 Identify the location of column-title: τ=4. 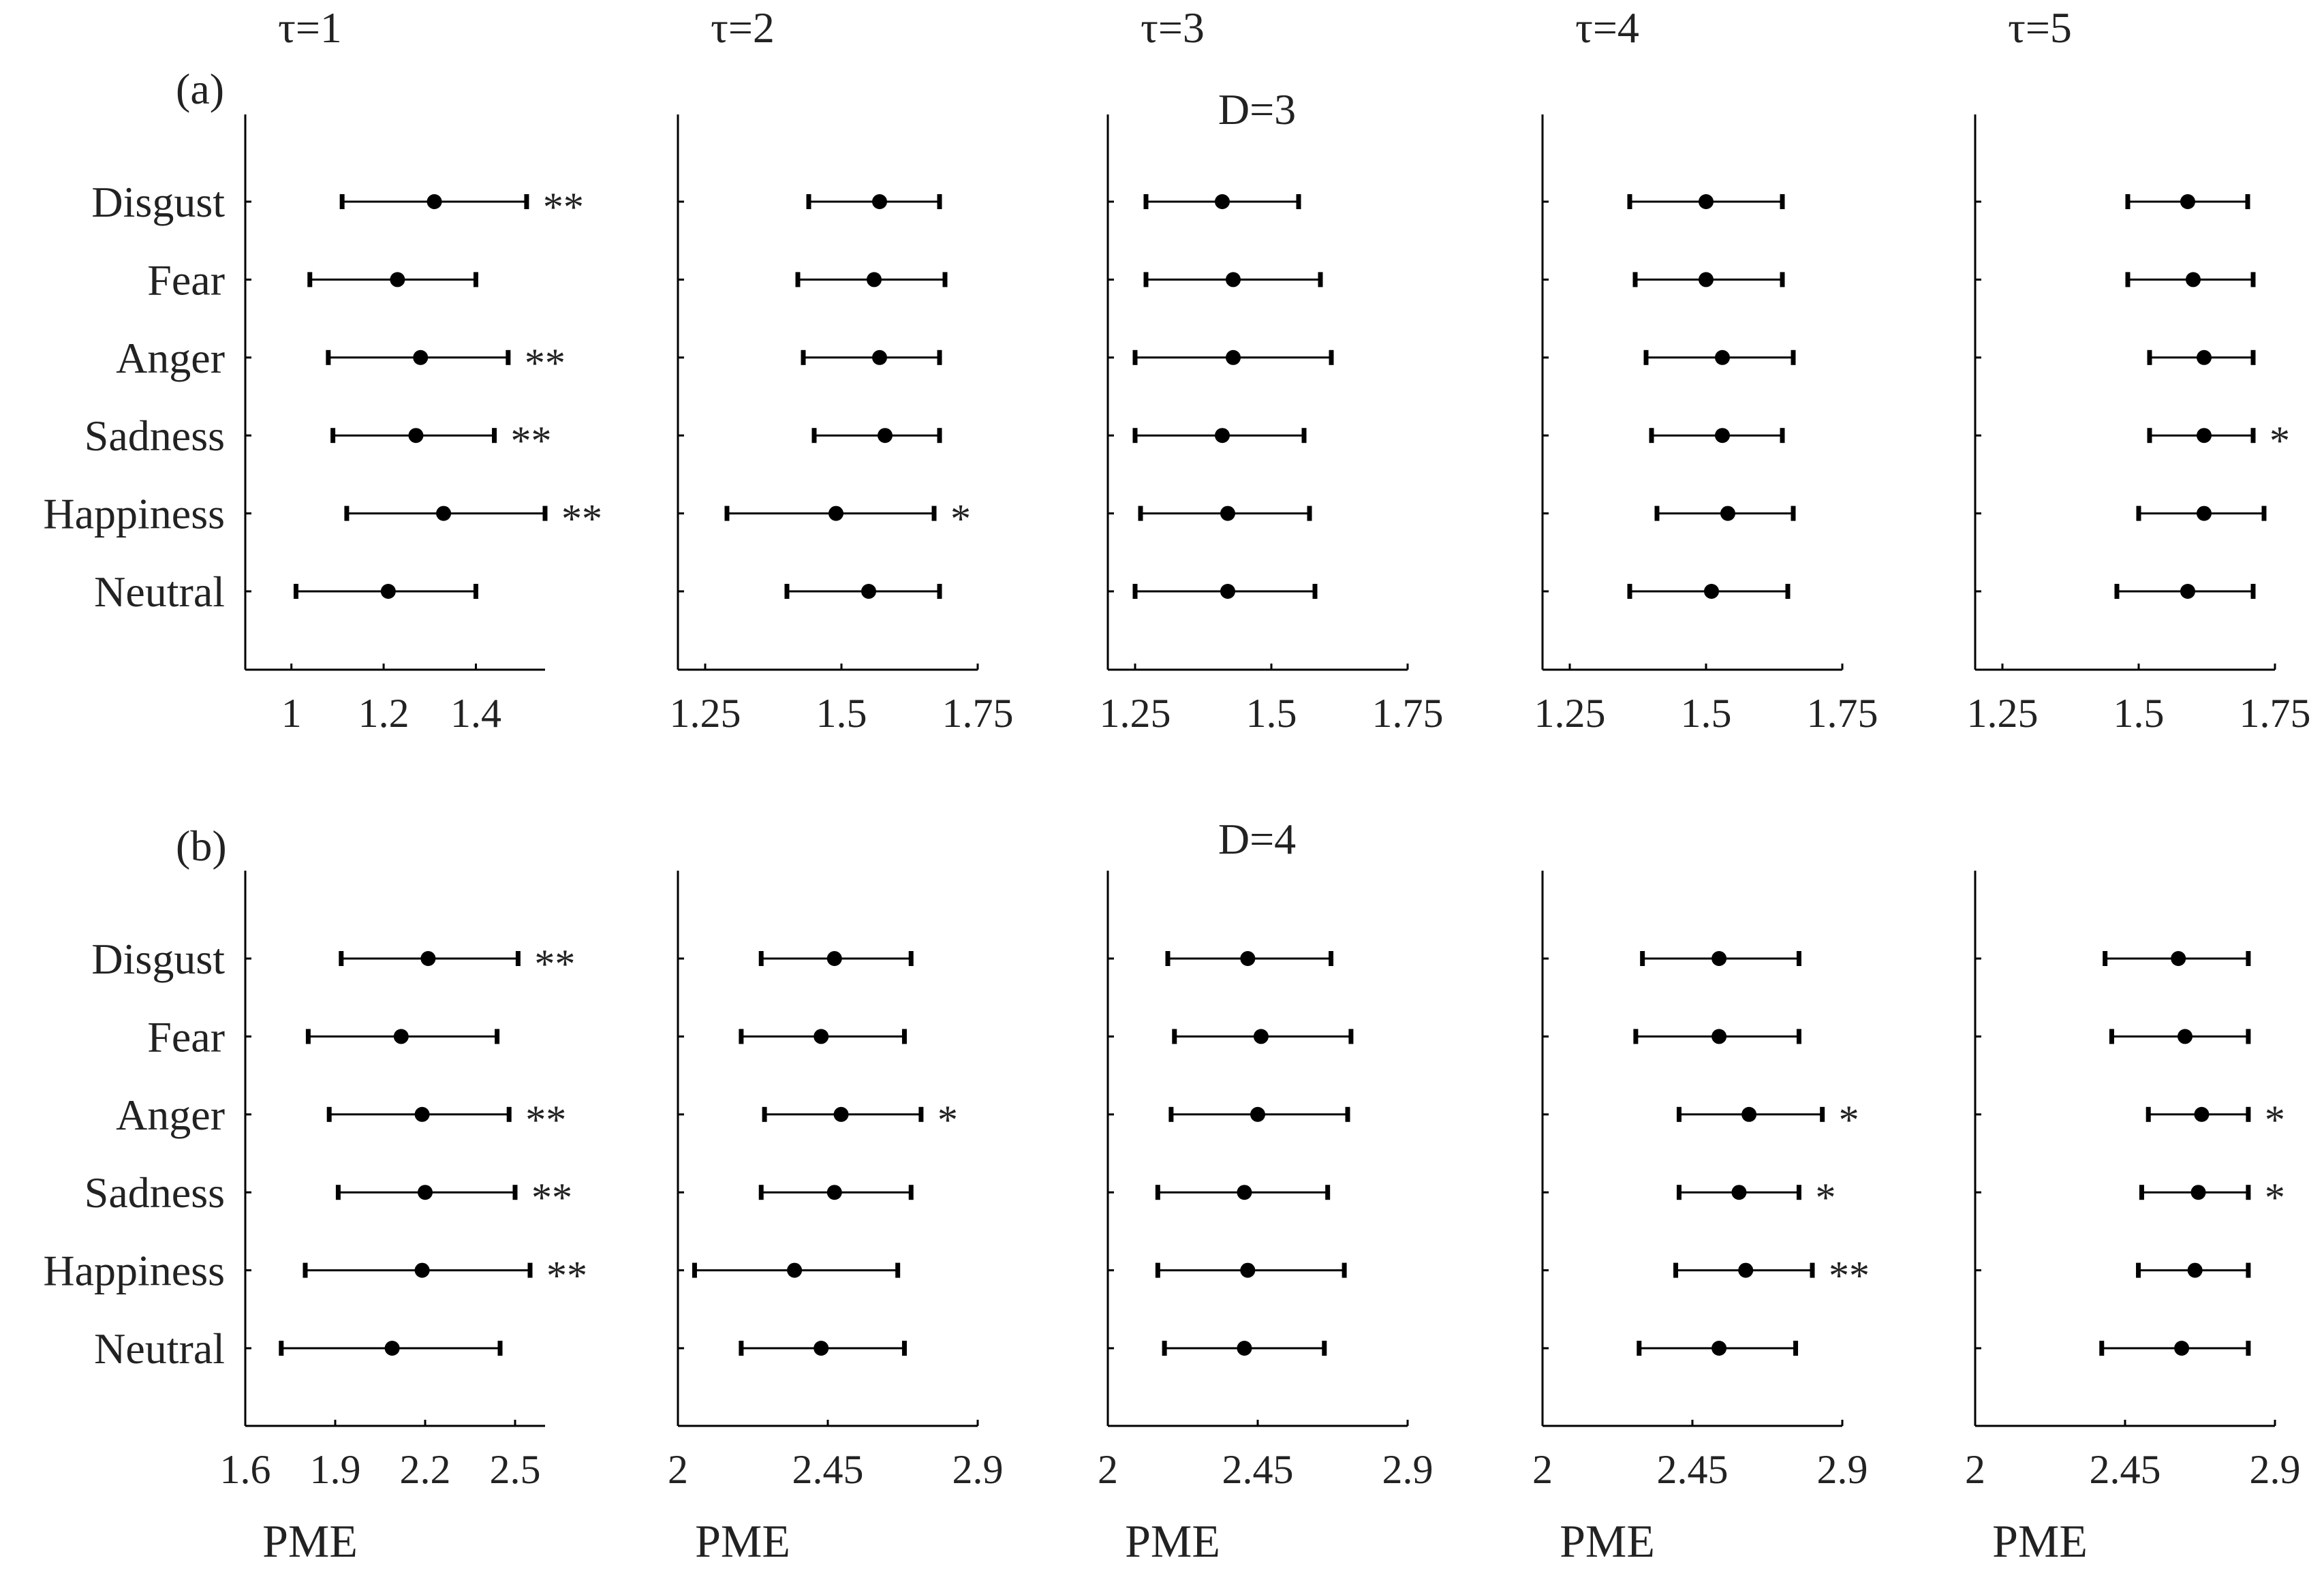
(1607, 27).